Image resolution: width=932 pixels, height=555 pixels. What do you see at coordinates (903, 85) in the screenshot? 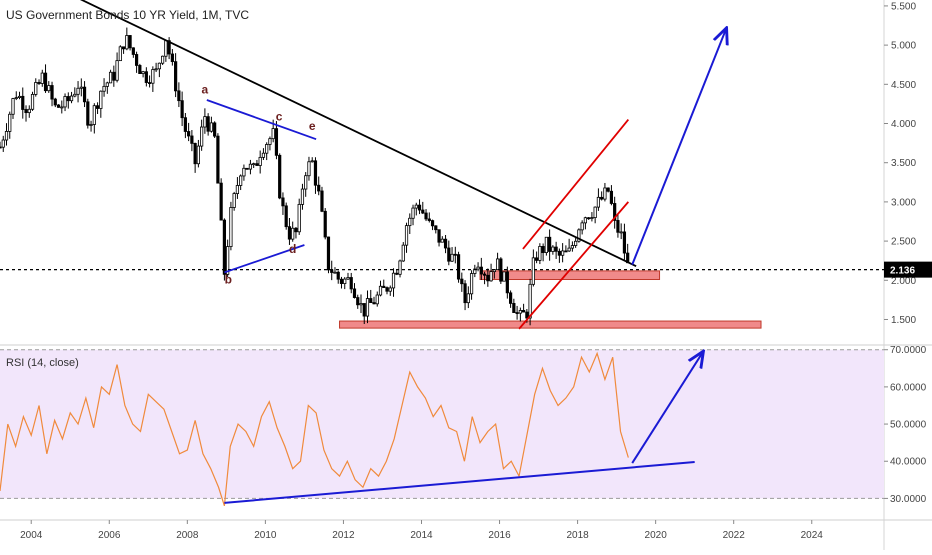
I see `price-tick-label: 4.500` at bounding box center [903, 85].